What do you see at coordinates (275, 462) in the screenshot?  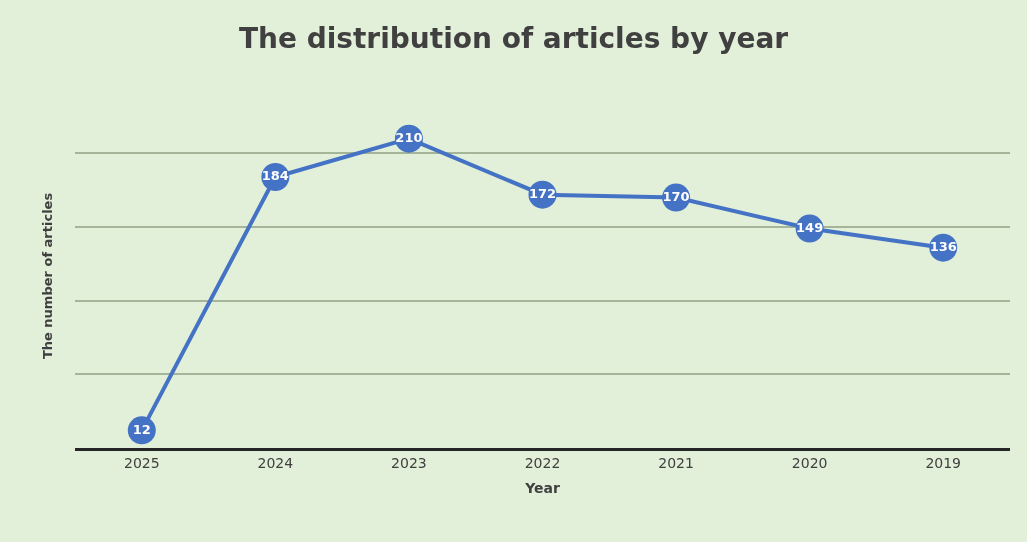 I see `x-tick-label: 2024` at bounding box center [275, 462].